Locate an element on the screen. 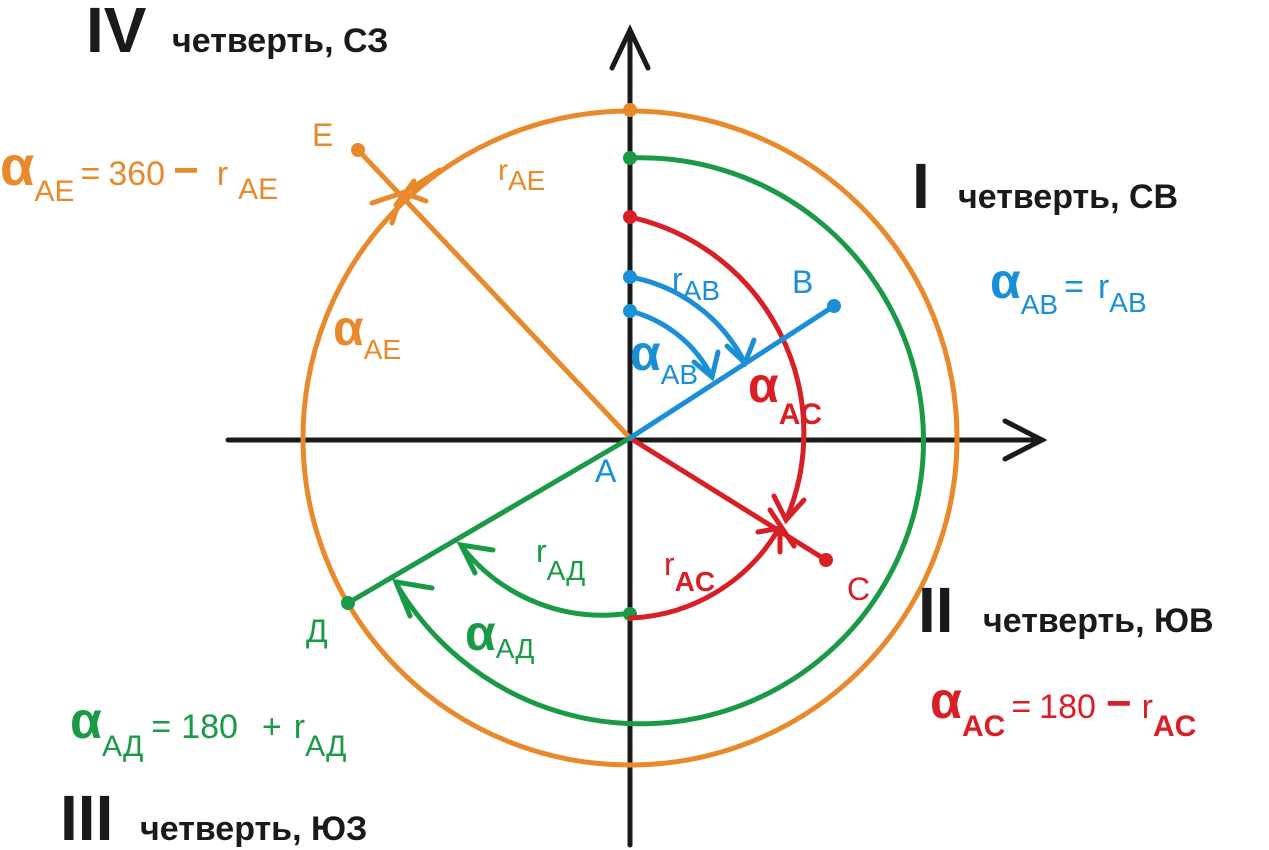 The height and width of the screenshot is (850, 1269). formula-ae: αAE = 360− r AE is located at coordinates (139, 171).